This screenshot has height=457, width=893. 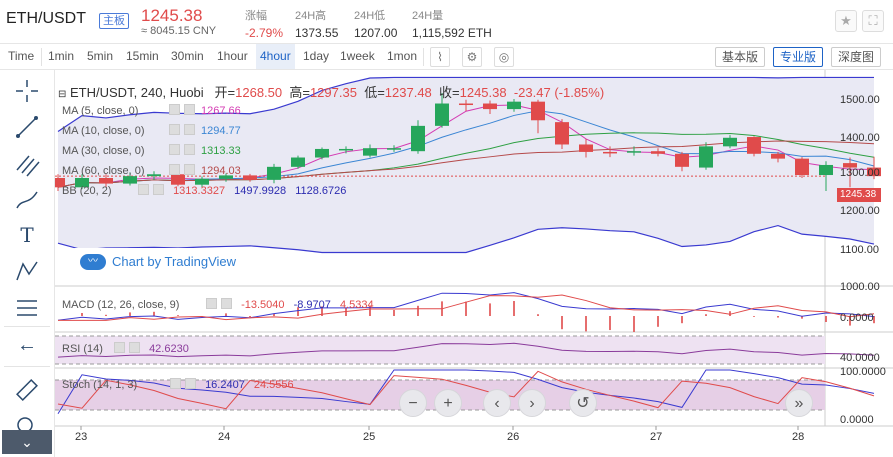 I want to click on tf-time: Time, so click(x=21, y=56).